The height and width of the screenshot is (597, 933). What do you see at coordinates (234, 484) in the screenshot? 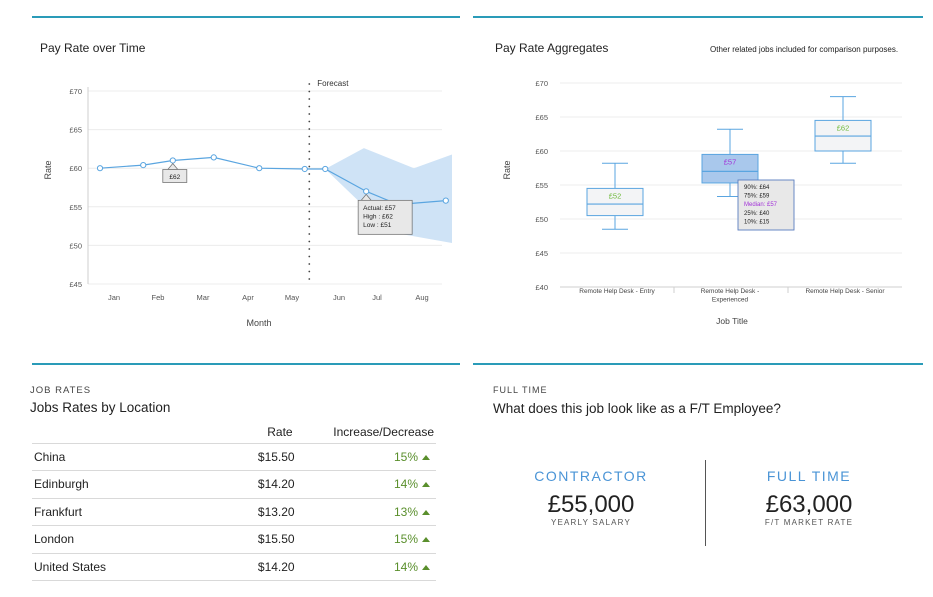
I see `table-row: Edinburgh $14.20 14%` at bounding box center [234, 484].